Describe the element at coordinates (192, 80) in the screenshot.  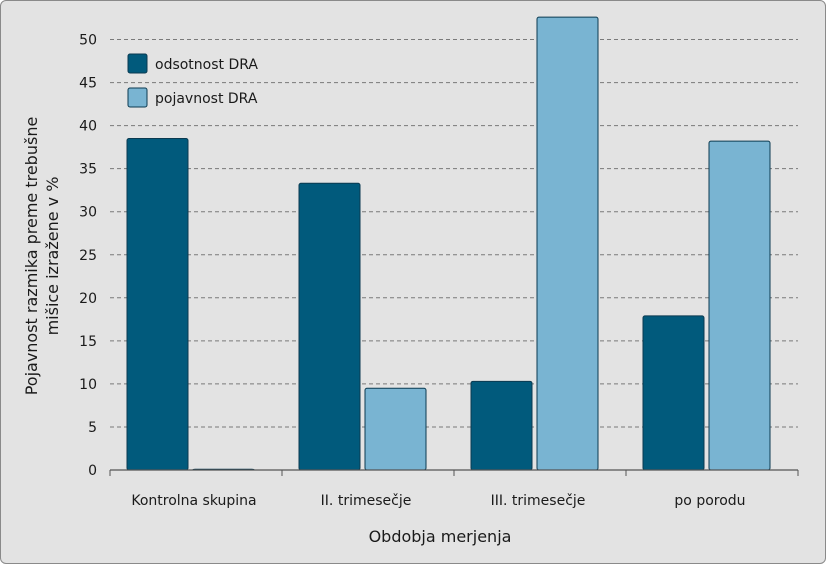
I see `legend: odsotnost DRA pojavnost DRA` at that location.